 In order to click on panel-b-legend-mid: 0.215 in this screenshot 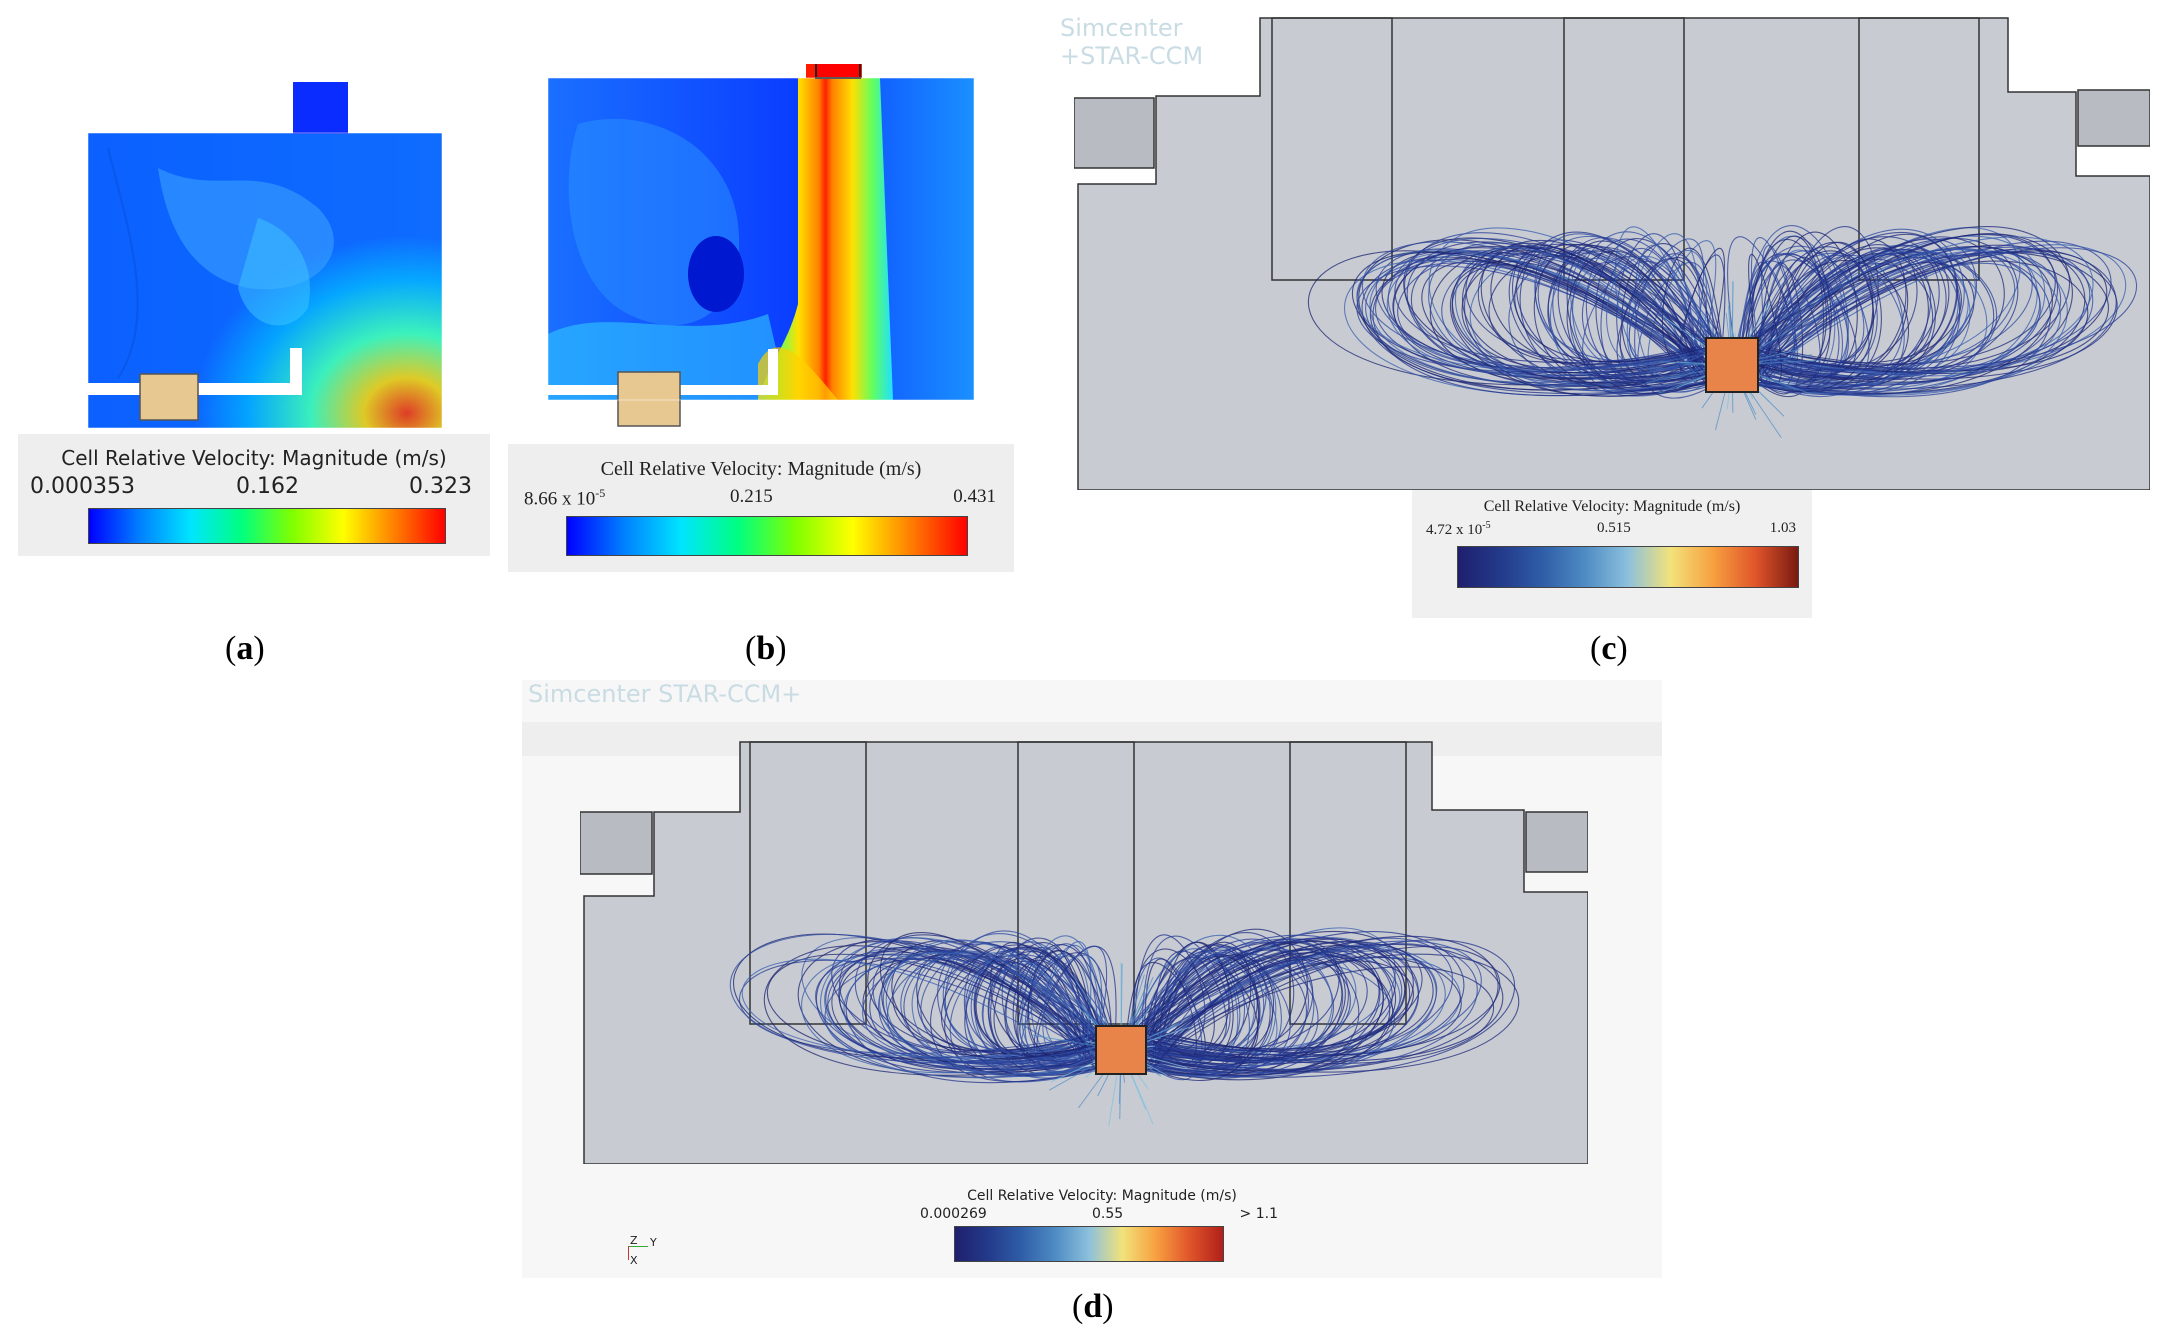, I will do `click(751, 496)`.